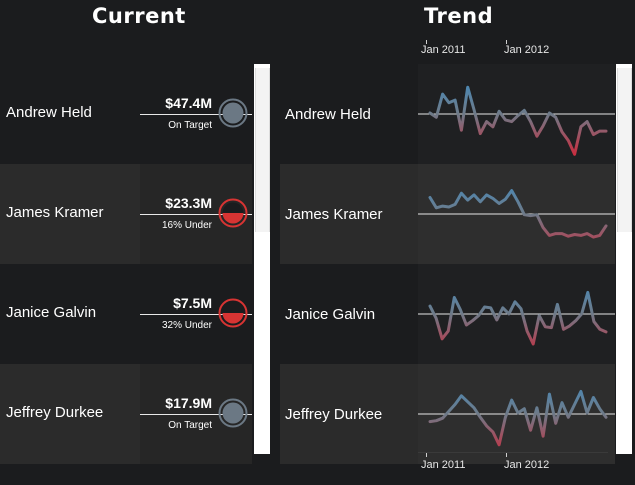 This screenshot has height=485, width=635. What do you see at coordinates (126, 214) in the screenshot?
I see `person-row: James Kramer $23.3M 16% Under` at bounding box center [126, 214].